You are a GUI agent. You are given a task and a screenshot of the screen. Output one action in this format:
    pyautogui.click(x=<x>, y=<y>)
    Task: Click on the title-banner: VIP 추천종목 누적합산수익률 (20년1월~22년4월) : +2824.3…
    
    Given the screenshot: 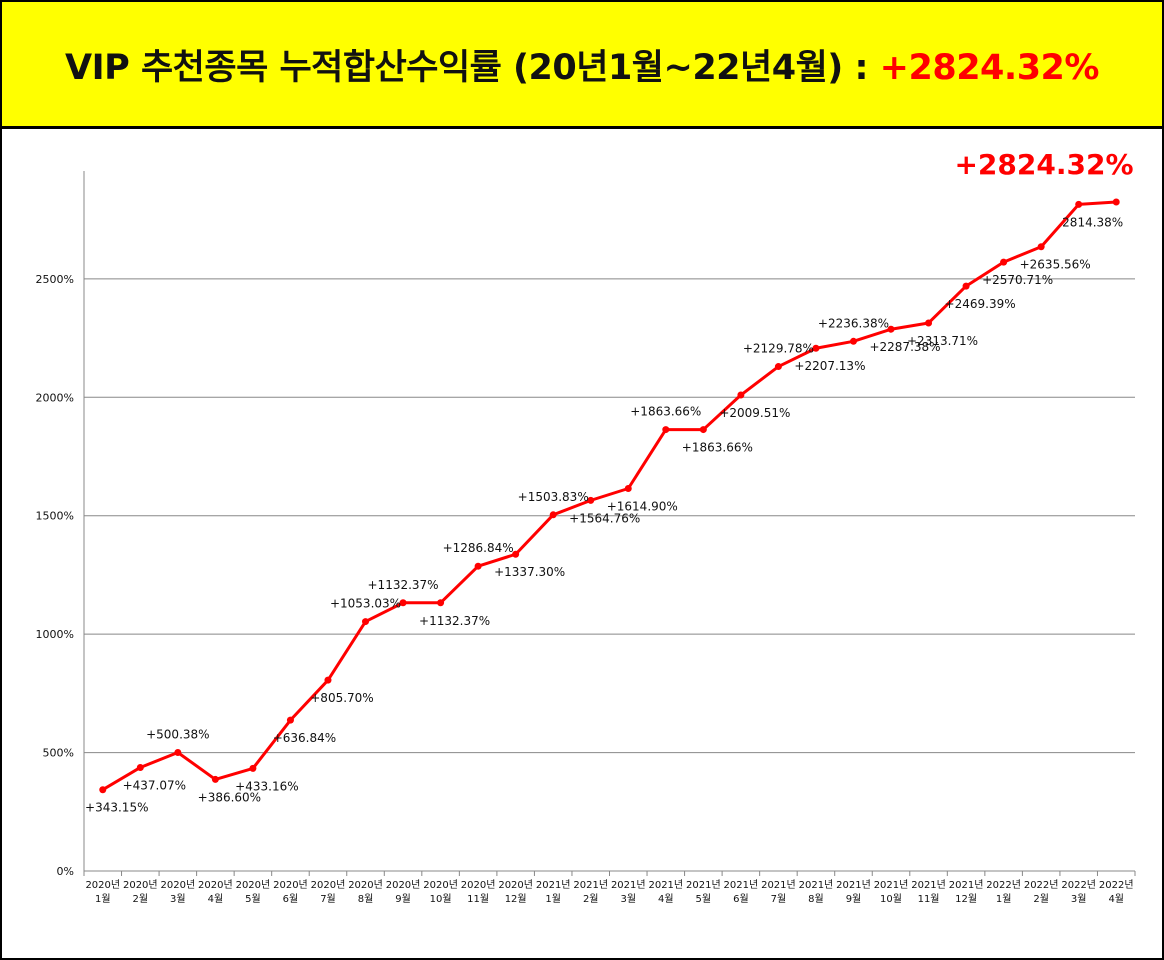 What is the action you would take?
    pyautogui.click(x=582, y=65)
    